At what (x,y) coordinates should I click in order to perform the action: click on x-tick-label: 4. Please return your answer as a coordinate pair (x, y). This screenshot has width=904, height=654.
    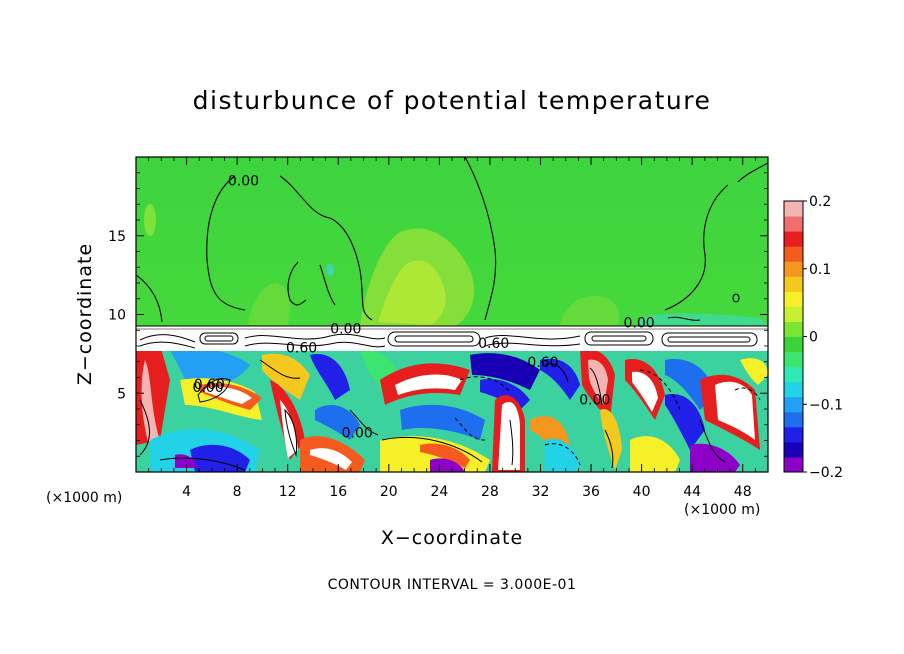
    Looking at the image, I should click on (186, 492).